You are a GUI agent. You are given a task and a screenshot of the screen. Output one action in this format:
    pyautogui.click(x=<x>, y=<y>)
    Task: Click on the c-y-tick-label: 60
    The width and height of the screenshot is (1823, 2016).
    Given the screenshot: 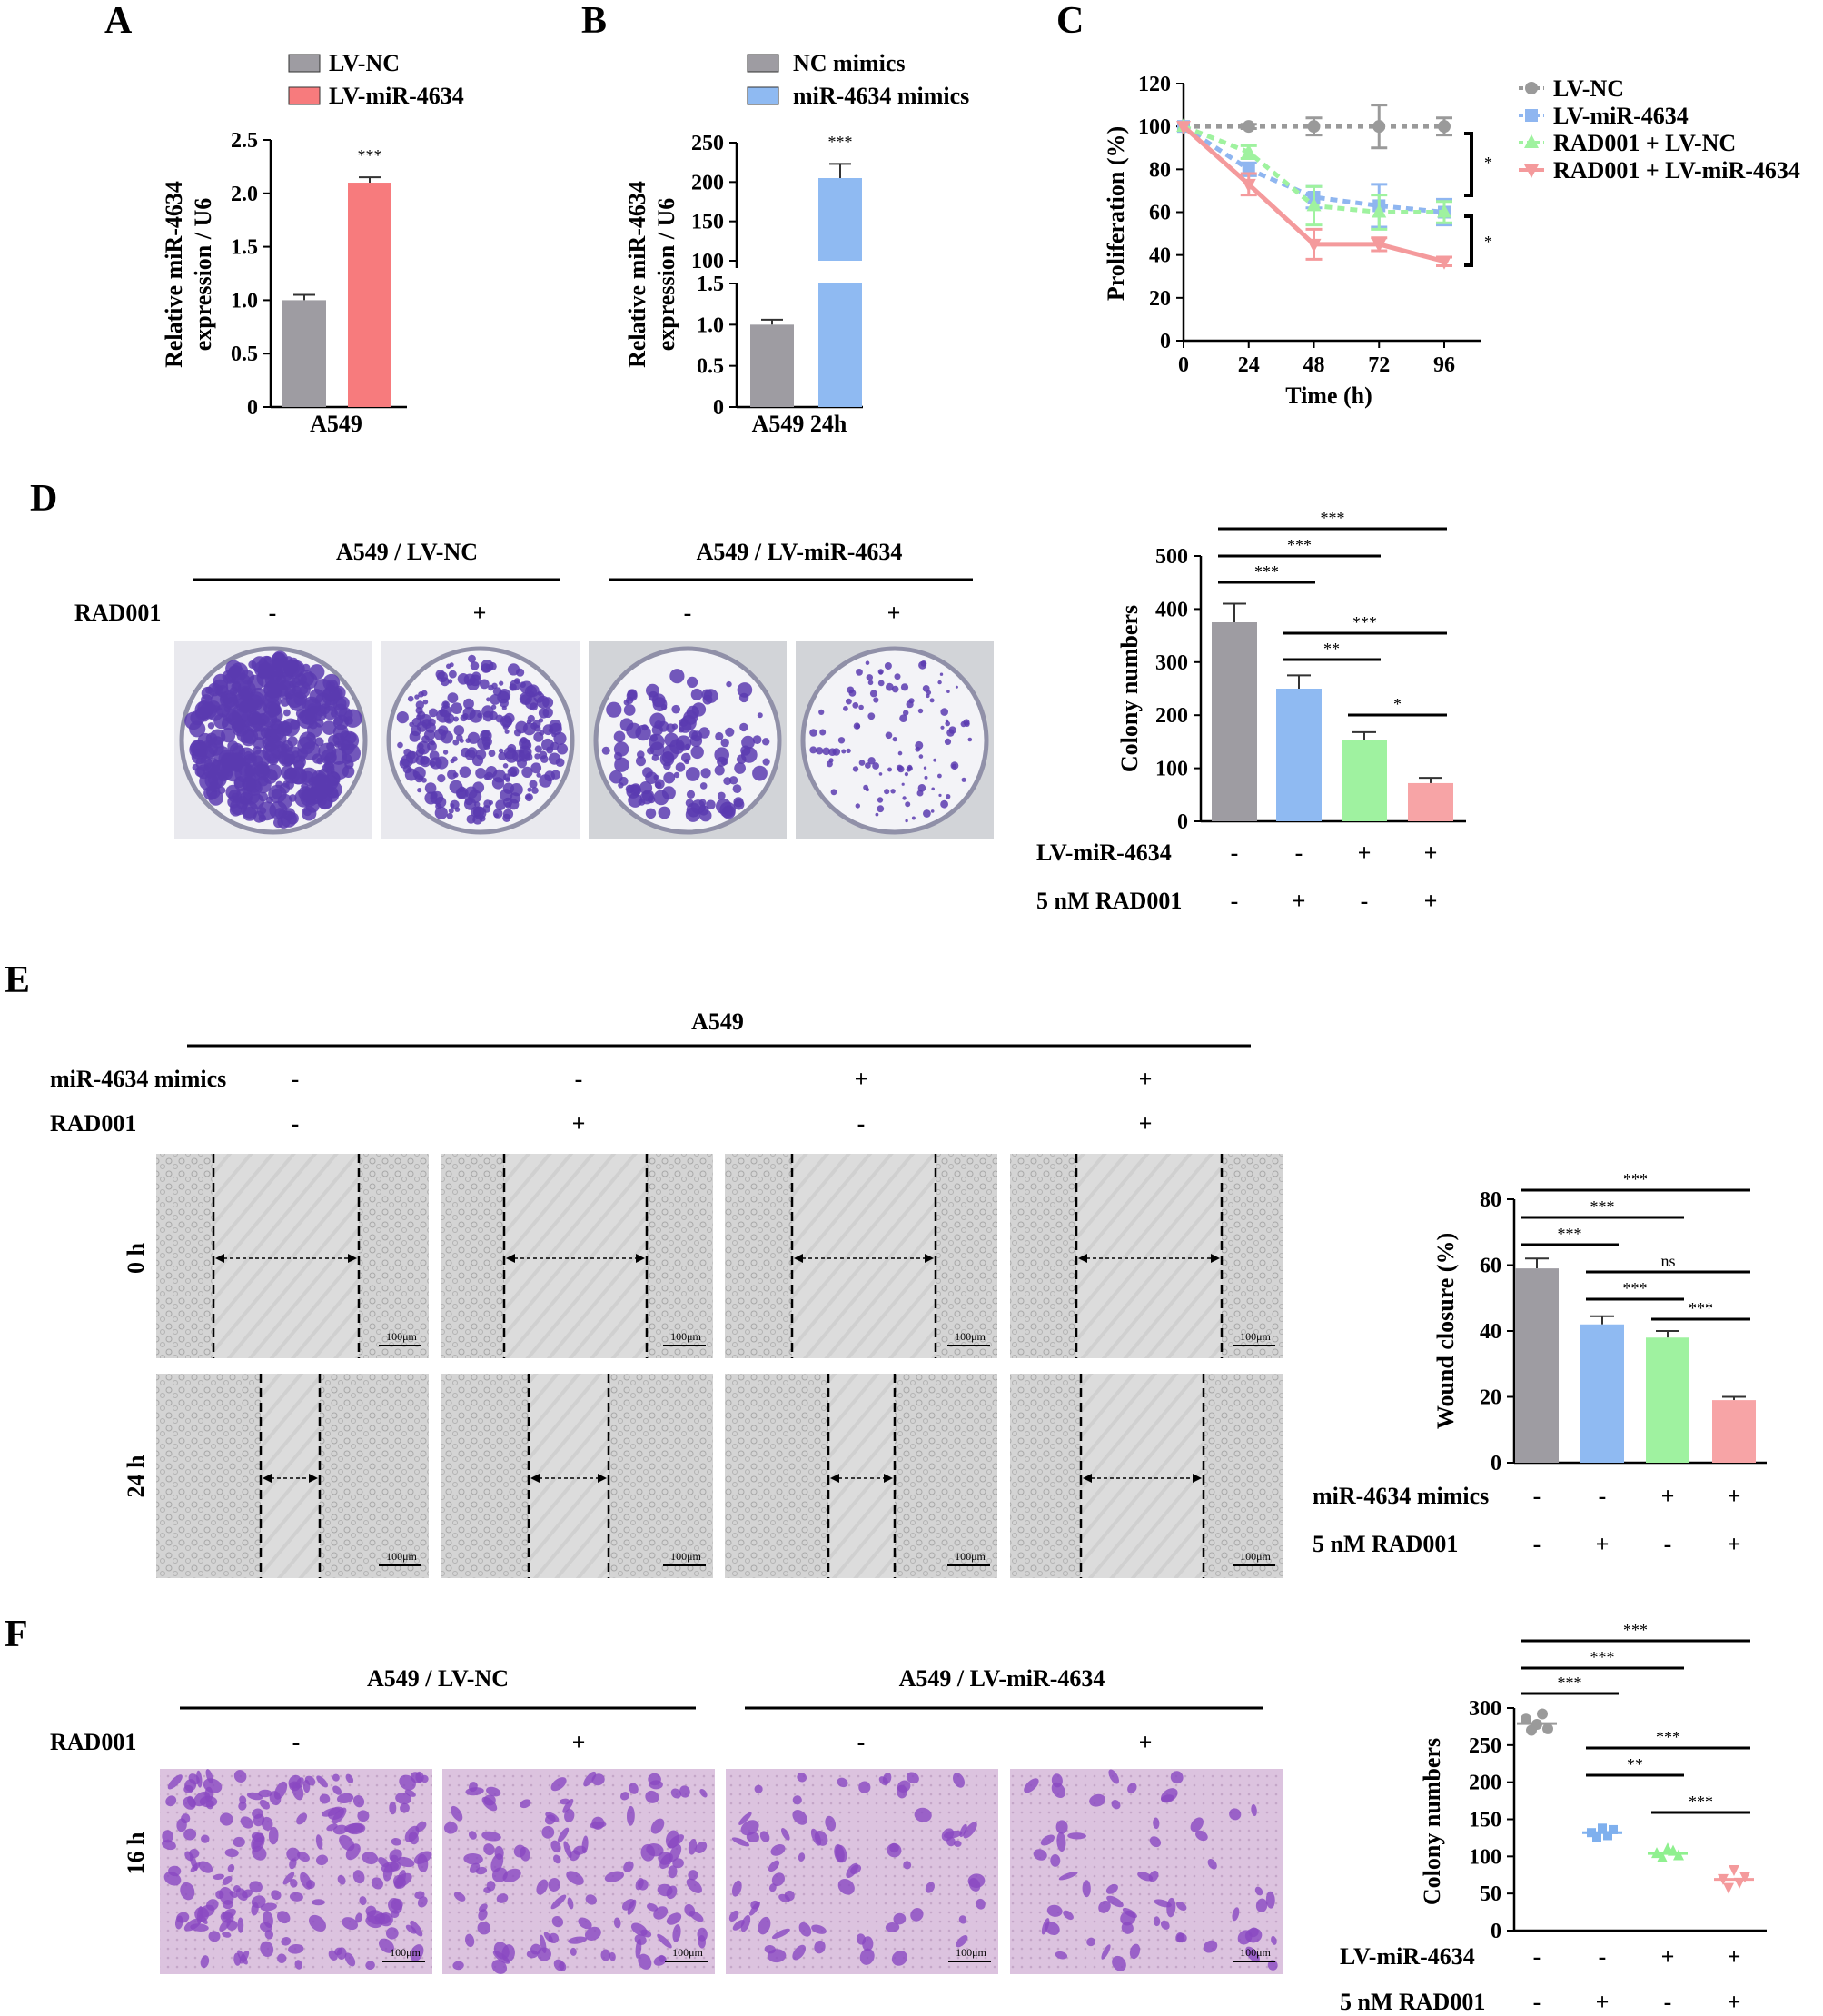 What is the action you would take?
    pyautogui.click(x=1160, y=213)
    